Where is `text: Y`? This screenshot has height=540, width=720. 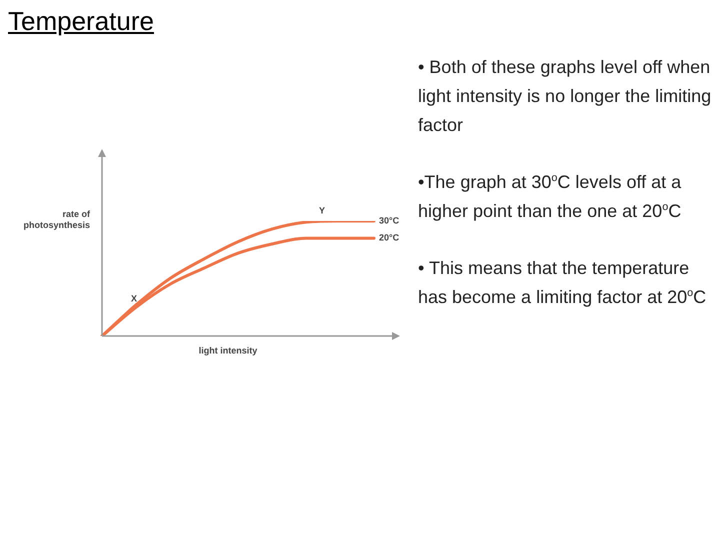 text: Y is located at coordinates (322, 210).